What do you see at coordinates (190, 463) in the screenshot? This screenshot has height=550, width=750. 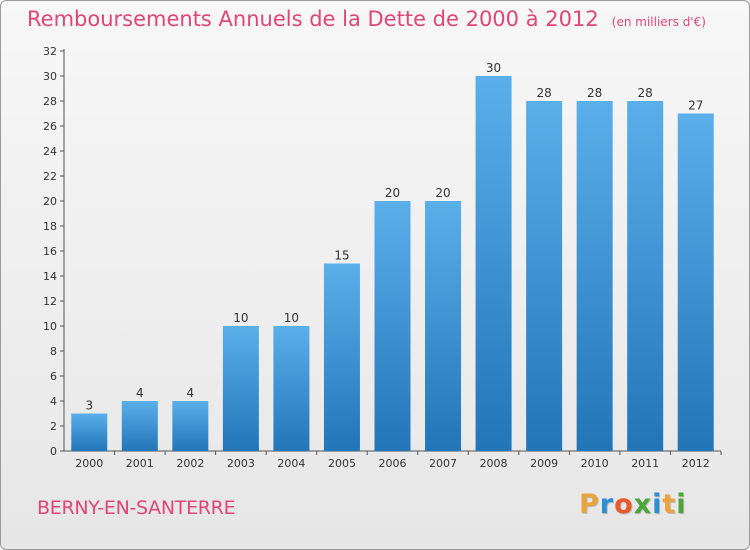 I see `x-tick-label-2002: 2002` at bounding box center [190, 463].